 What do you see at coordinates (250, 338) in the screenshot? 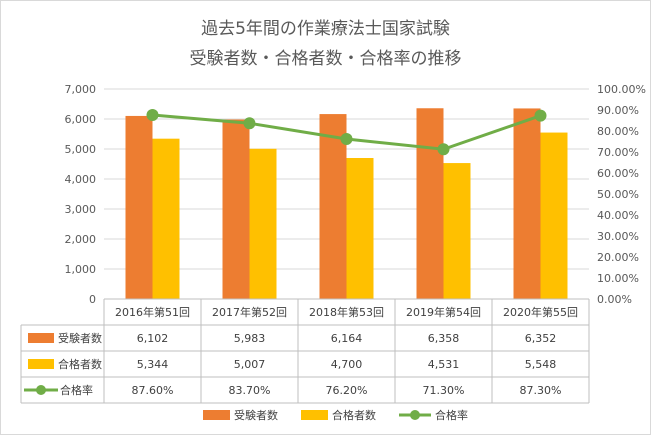
I see `data-label: 5,983` at bounding box center [250, 338].